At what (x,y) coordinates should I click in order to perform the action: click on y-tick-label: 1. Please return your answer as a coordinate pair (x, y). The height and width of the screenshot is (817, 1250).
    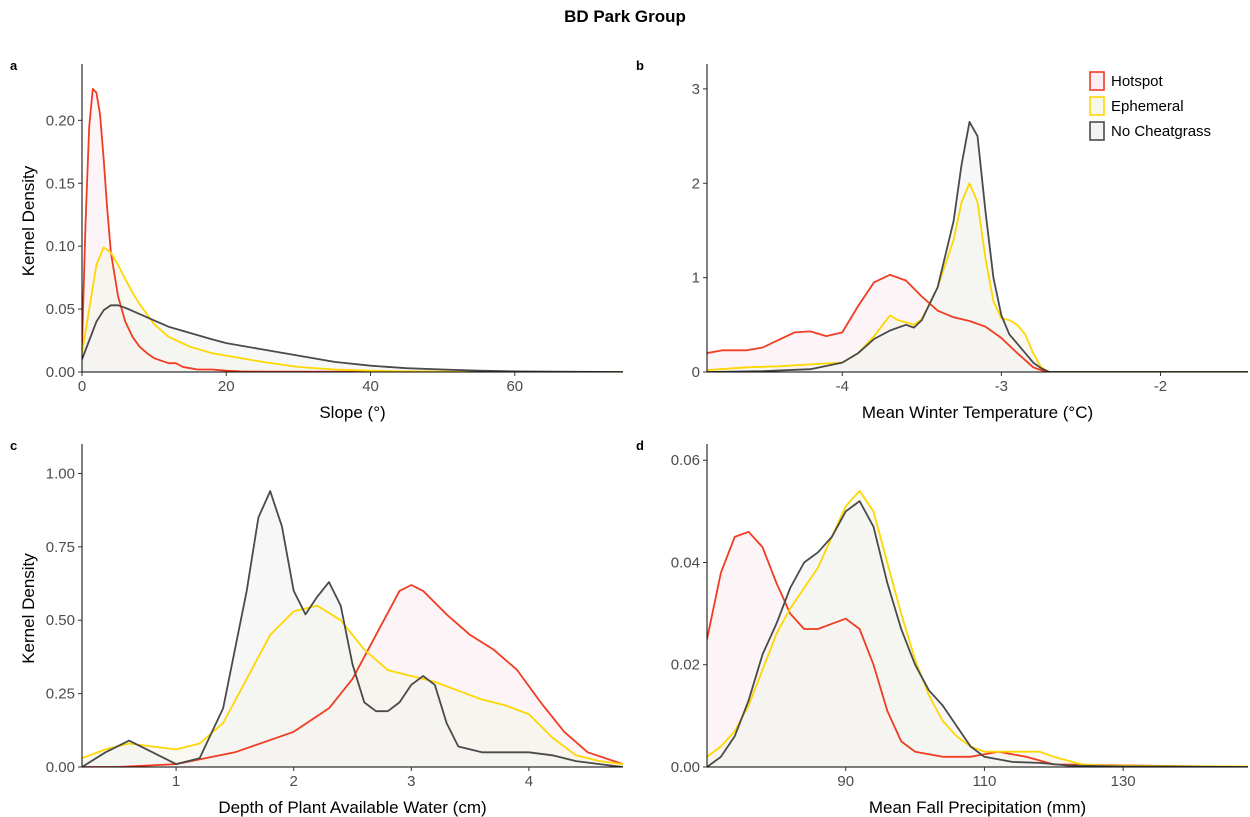
    Looking at the image, I should click on (696, 278).